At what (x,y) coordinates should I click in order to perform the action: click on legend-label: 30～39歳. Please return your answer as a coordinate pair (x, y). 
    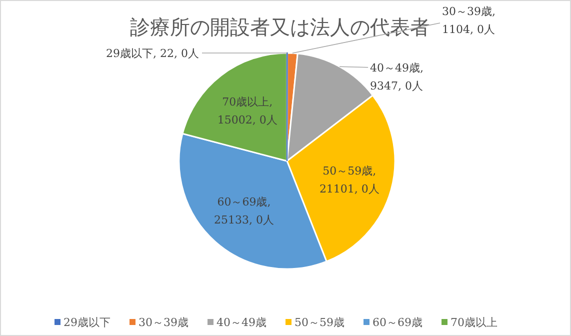
    Looking at the image, I should click on (163, 322).